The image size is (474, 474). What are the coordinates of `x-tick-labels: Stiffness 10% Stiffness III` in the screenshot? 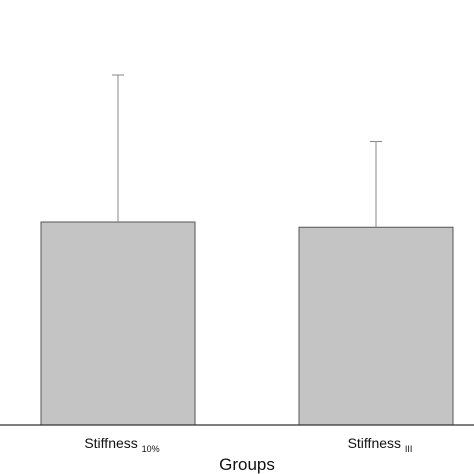 It's located at (248, 444).